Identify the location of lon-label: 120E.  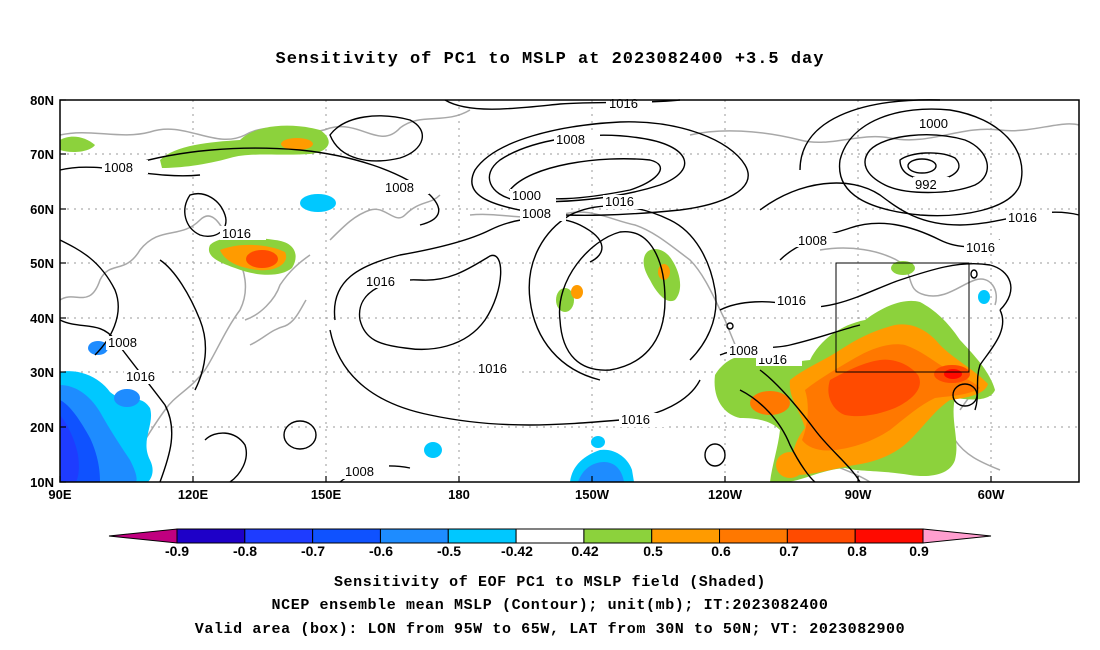
(193, 494).